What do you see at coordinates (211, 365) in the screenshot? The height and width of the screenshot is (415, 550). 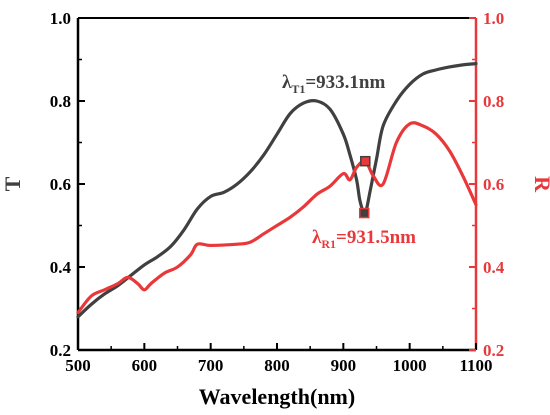 I see `x-tick-label: 700` at bounding box center [211, 365].